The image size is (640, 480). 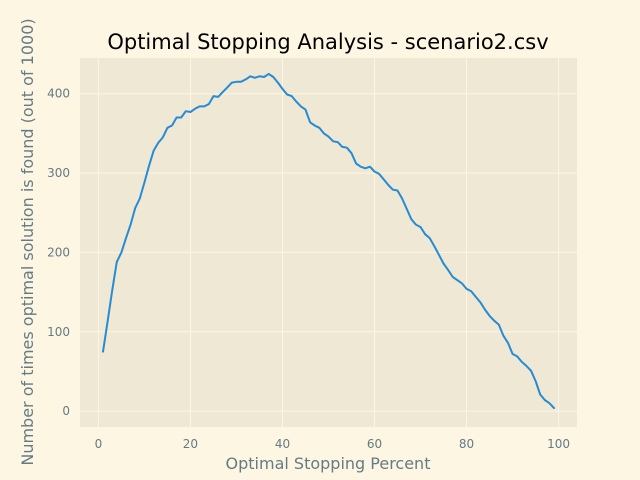 I want to click on y-tick-label: 200, so click(x=58, y=252).